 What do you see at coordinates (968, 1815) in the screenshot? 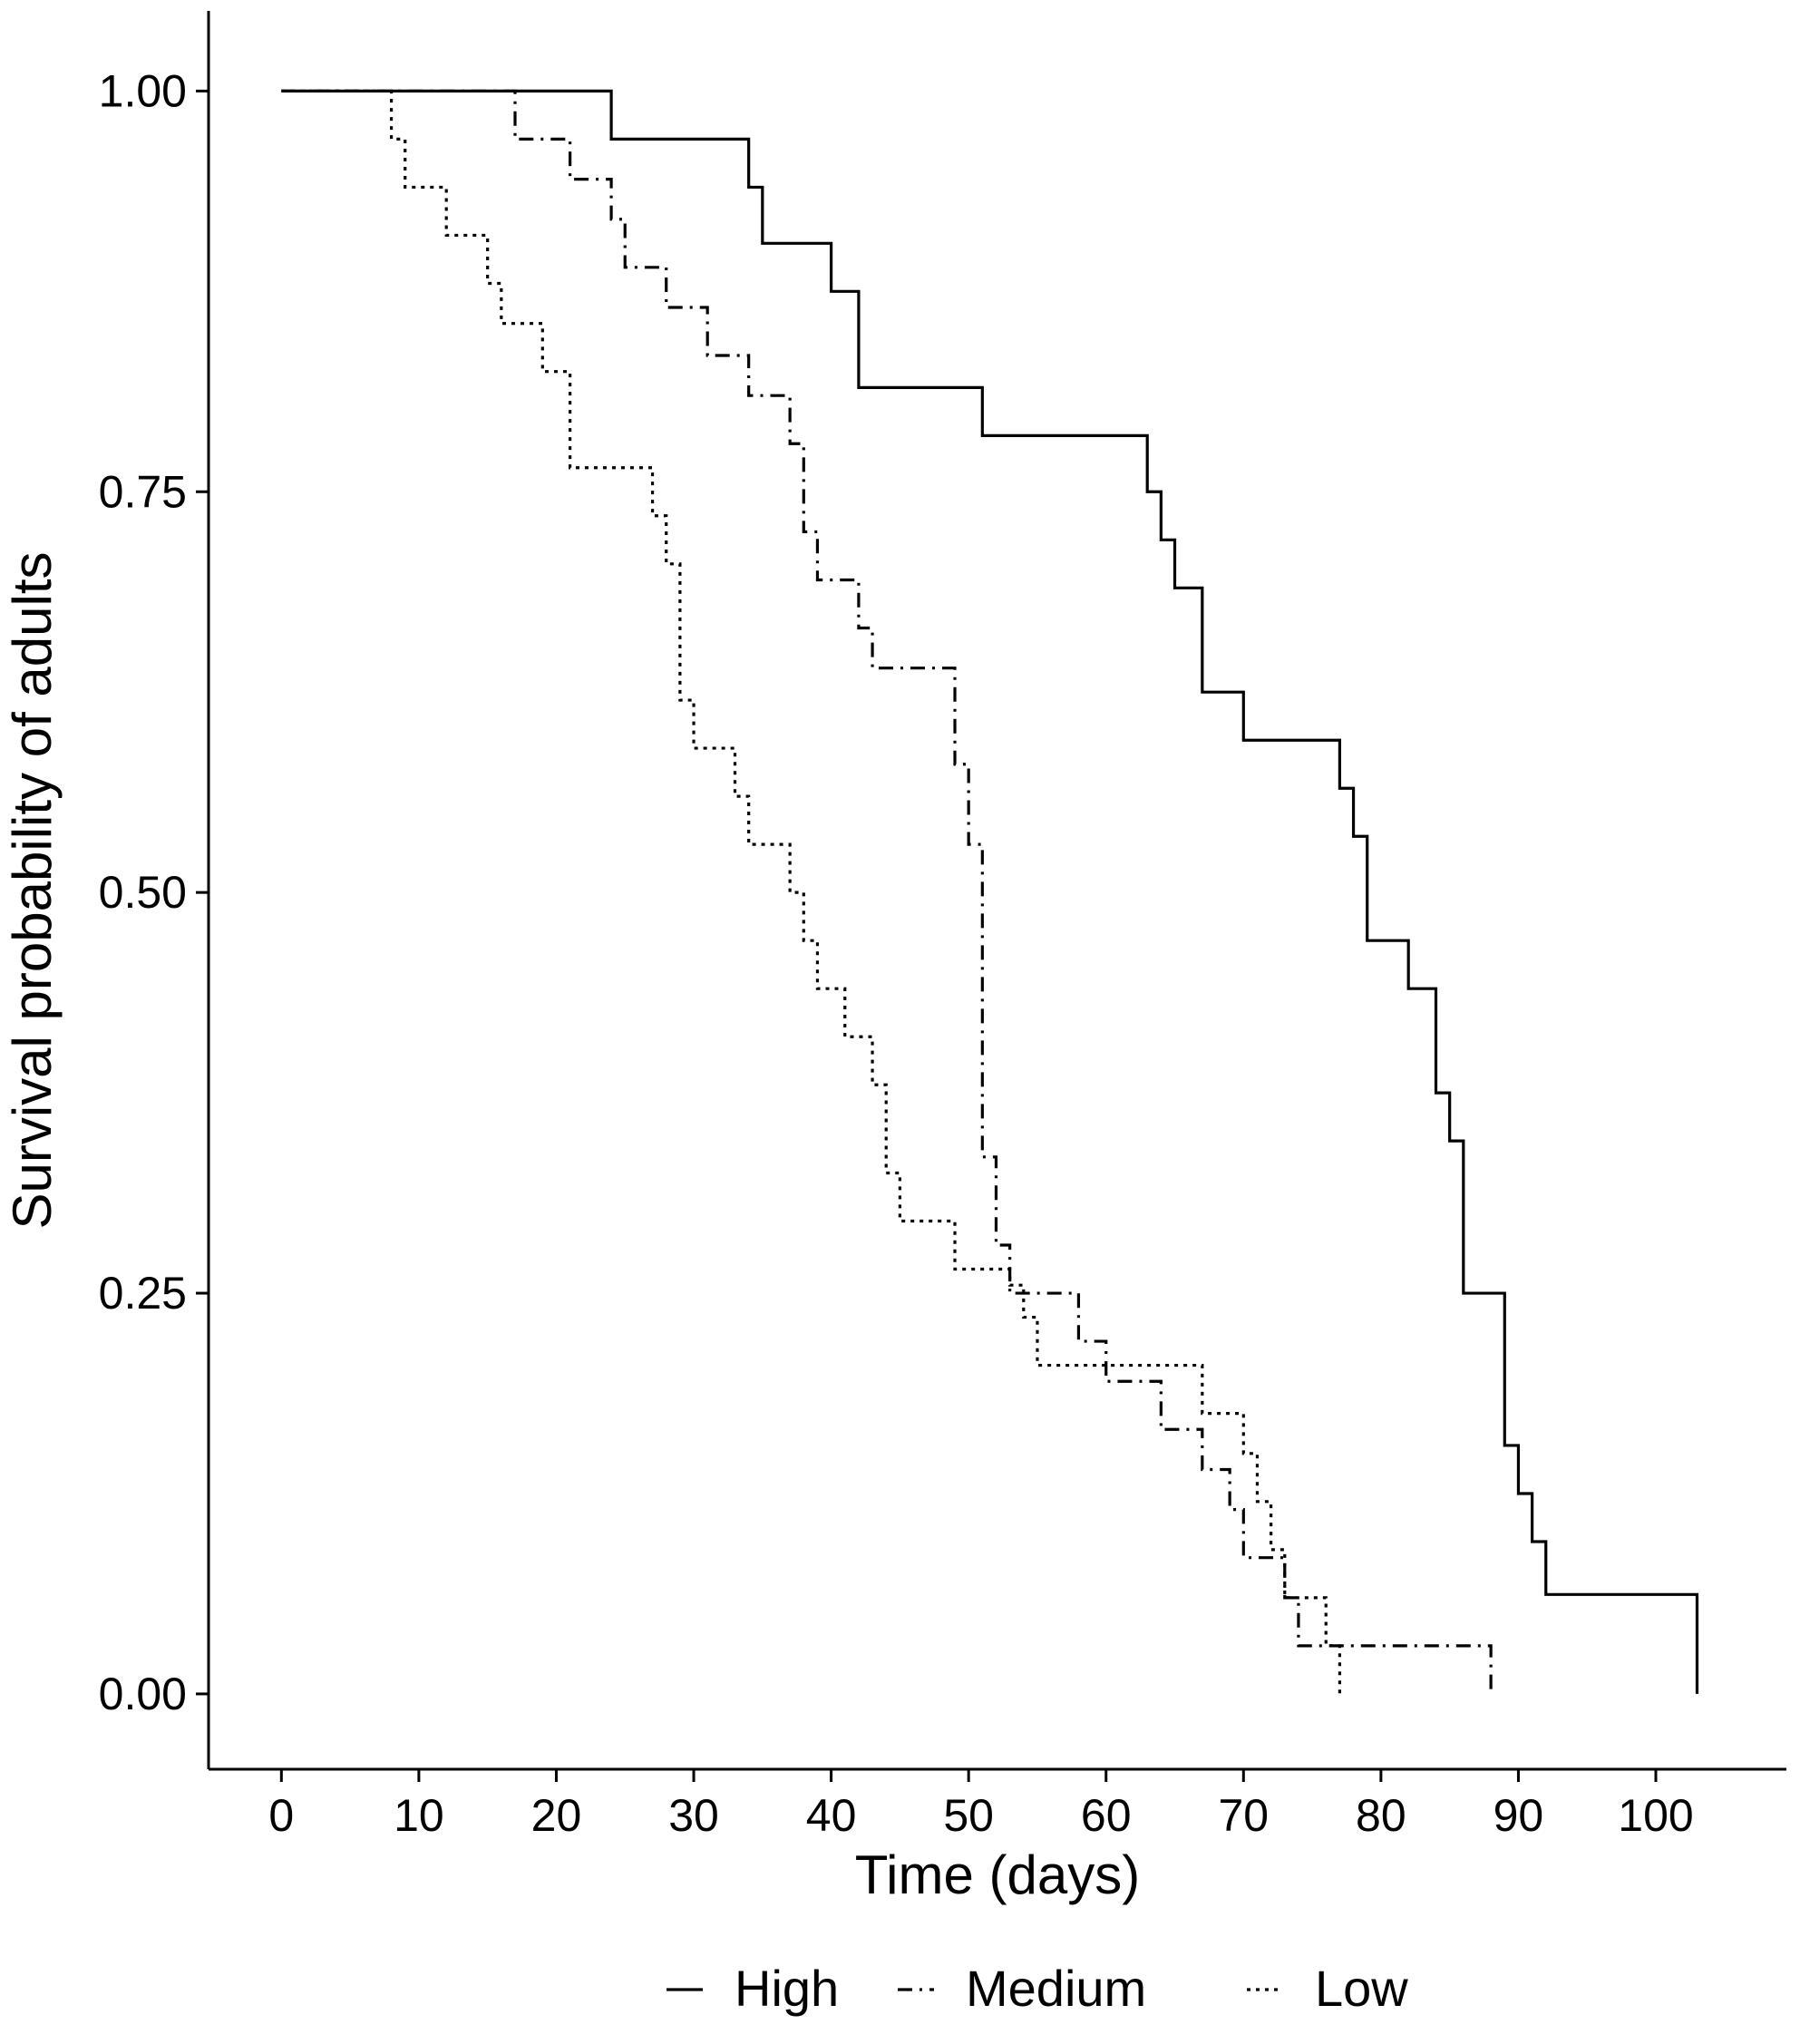
I see `x-tick-label: 50` at bounding box center [968, 1815].